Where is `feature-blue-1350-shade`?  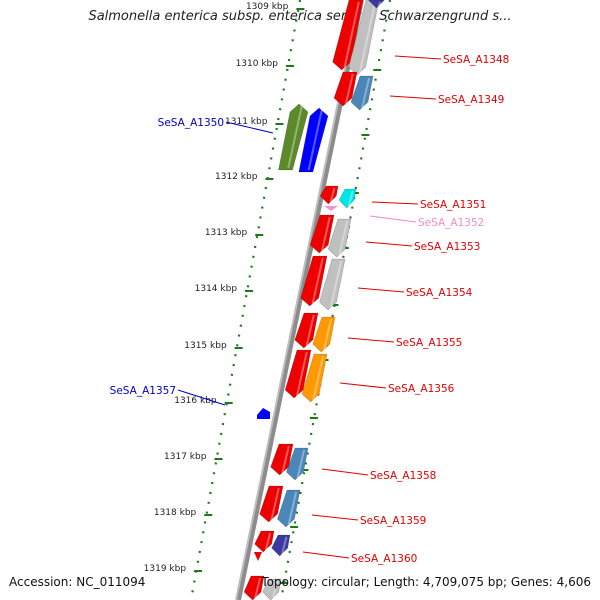
feature-blue-1350-shade is located at coordinates (315, 140).